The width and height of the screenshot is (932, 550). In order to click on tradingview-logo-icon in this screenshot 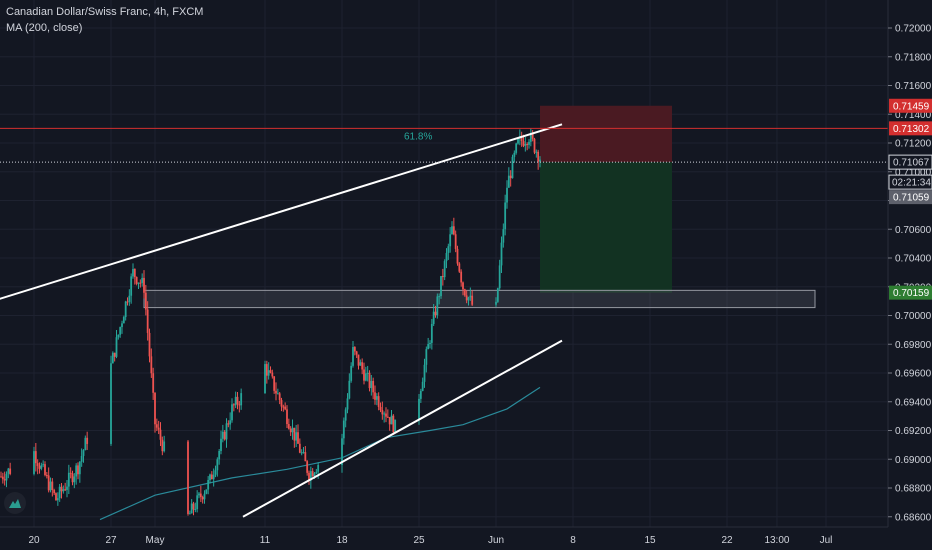, I will do `click(15, 503)`.